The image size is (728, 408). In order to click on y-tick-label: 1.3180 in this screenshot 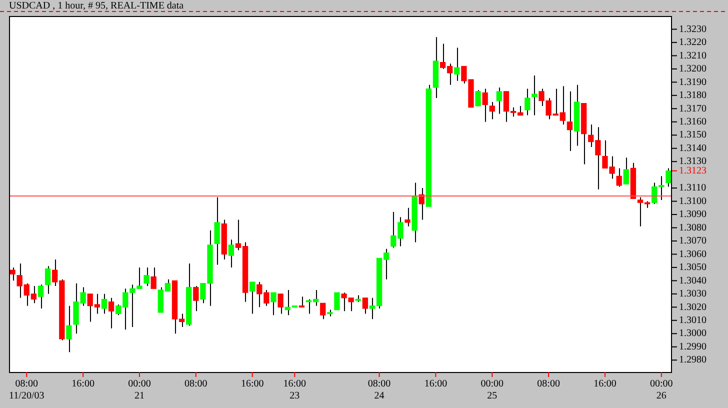, I will do `click(692, 96)`.